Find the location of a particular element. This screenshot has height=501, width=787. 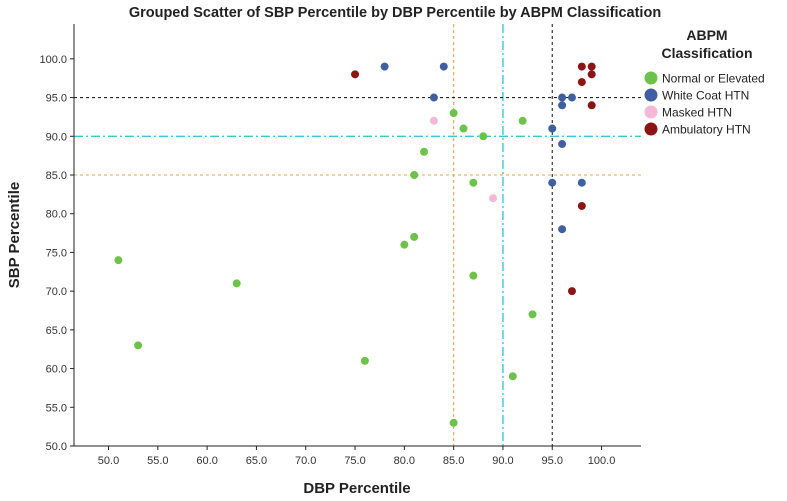

legend-label-white-coat-htn: White Coat HTN is located at coordinates (705, 96).